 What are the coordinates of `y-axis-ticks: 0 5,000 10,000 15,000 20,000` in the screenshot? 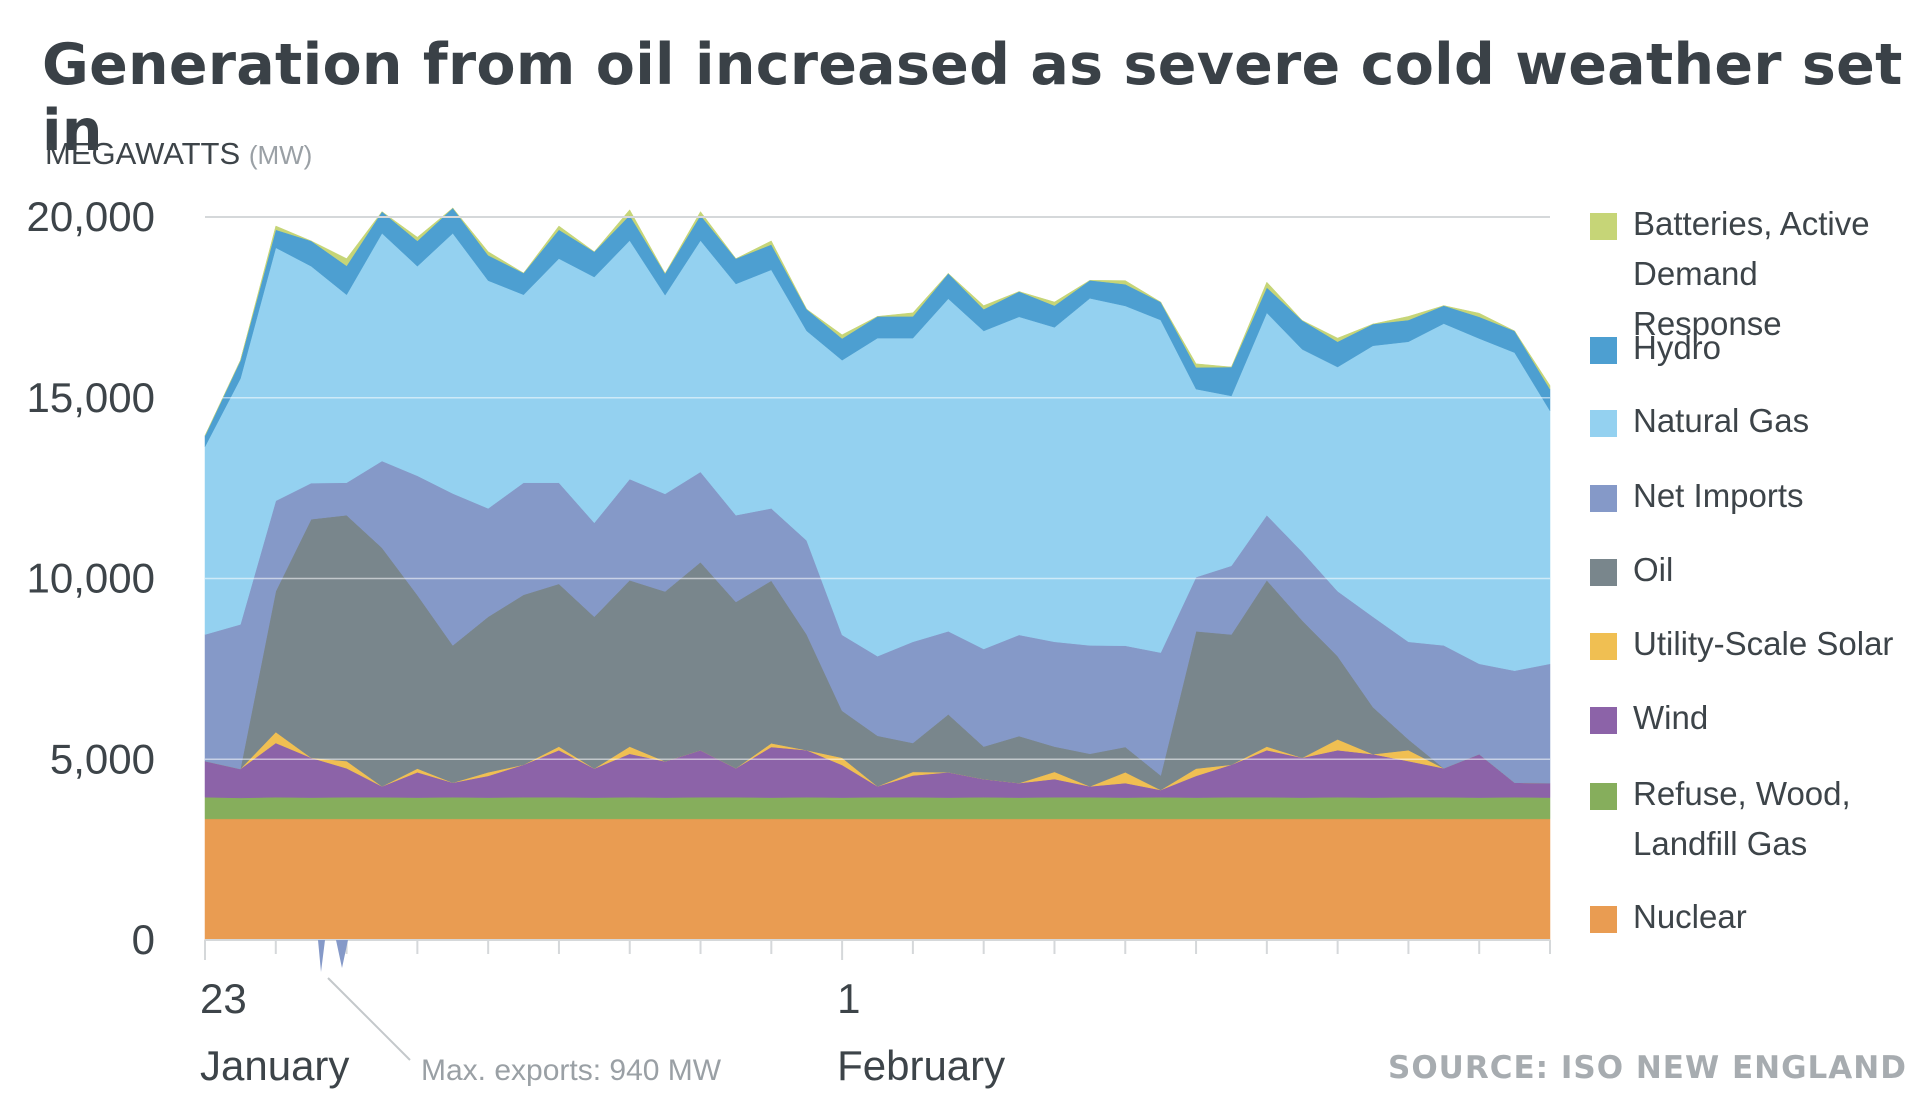 It's located at (91, 578).